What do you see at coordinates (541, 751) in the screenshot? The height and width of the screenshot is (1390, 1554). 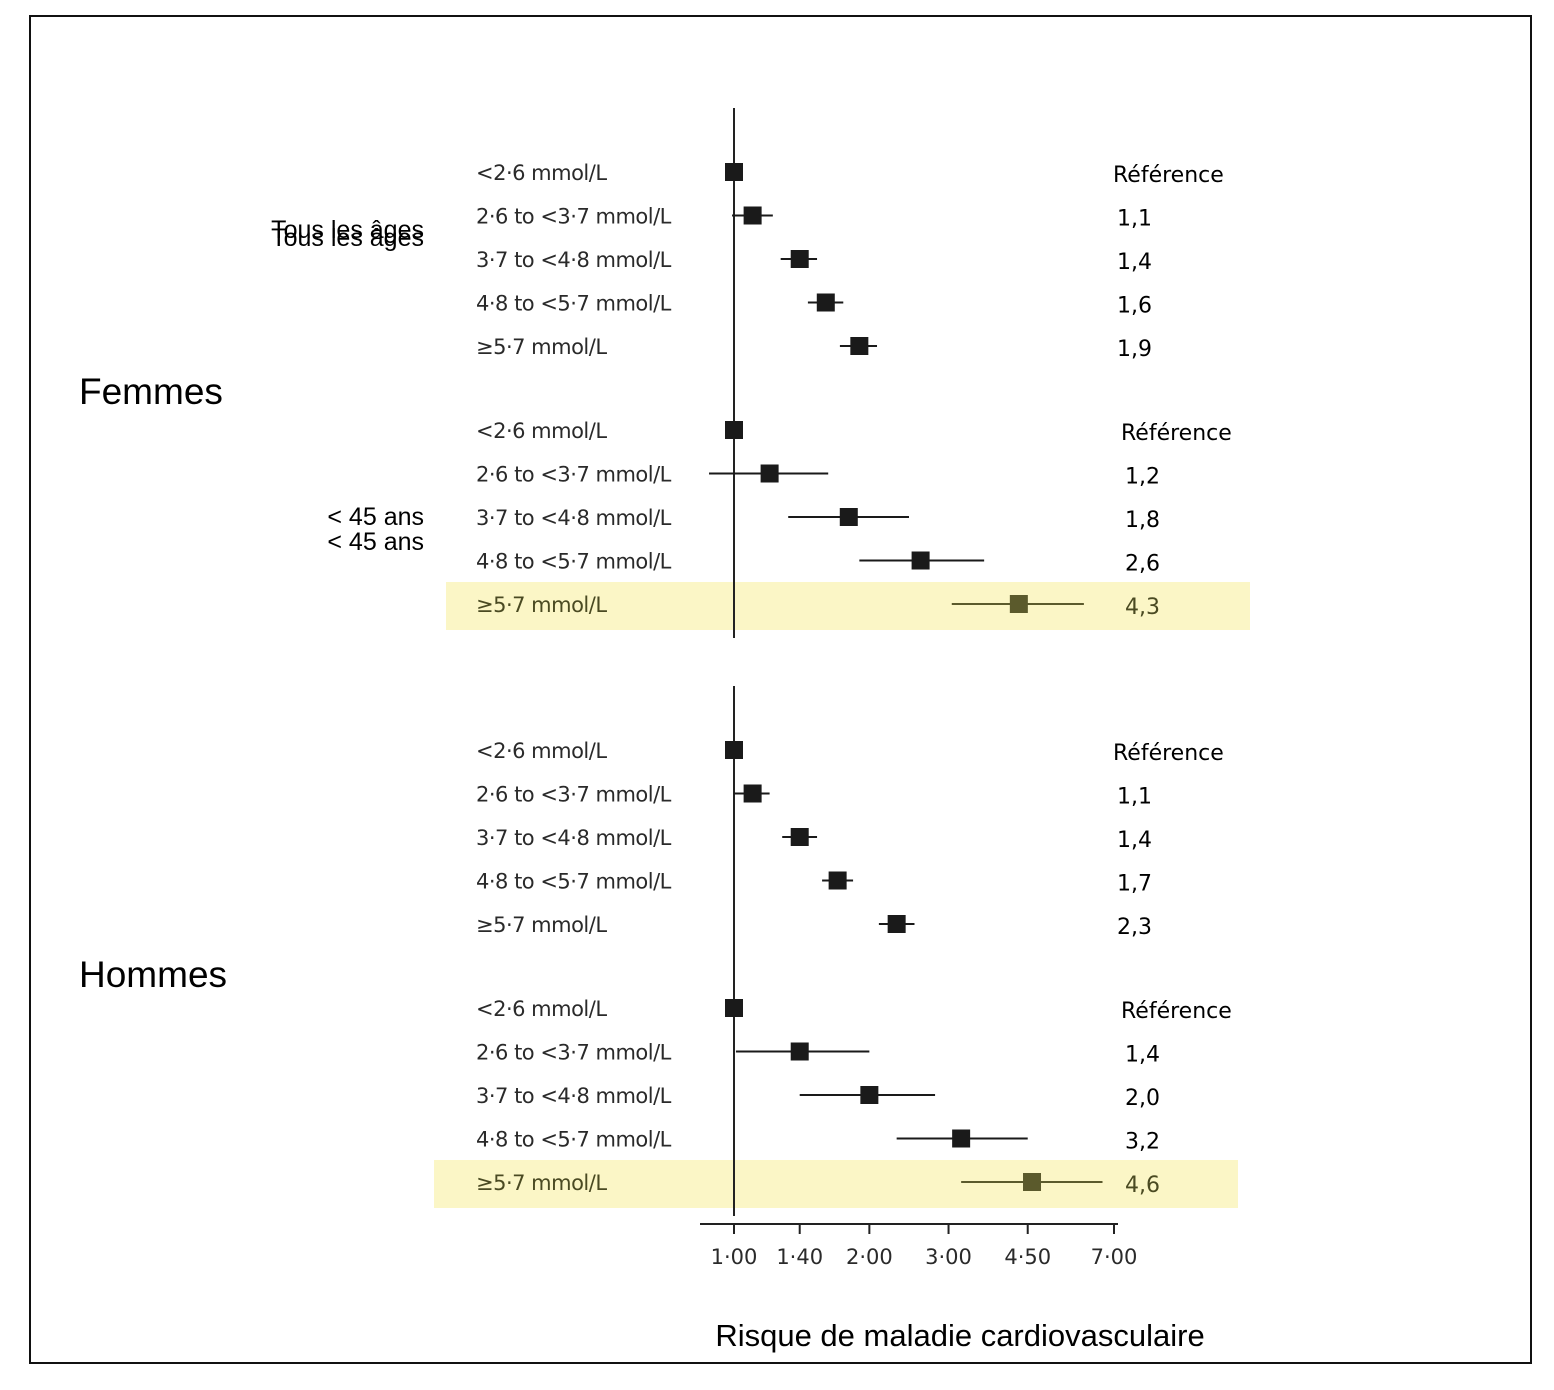 I see `category-label-p1-g0-r0: <2·6 mmol/L` at bounding box center [541, 751].